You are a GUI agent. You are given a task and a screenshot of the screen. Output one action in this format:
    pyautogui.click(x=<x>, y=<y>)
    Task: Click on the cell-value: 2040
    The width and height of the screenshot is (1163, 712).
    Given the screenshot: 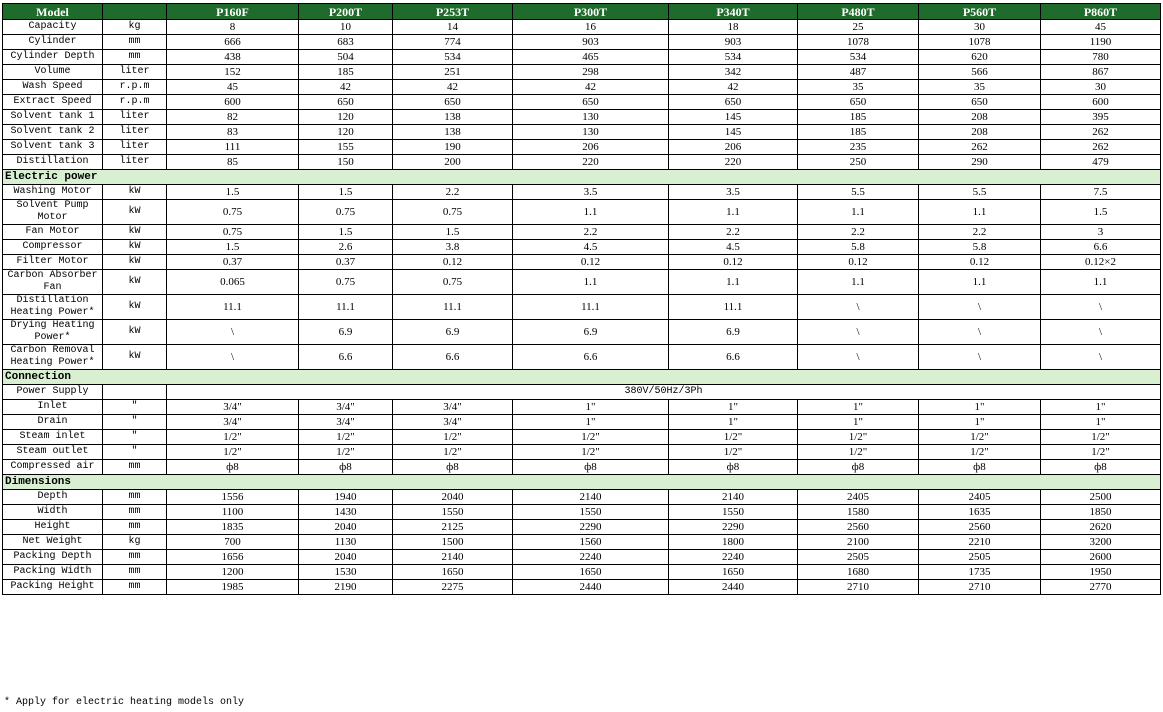 What is the action you would take?
    pyautogui.click(x=345, y=557)
    